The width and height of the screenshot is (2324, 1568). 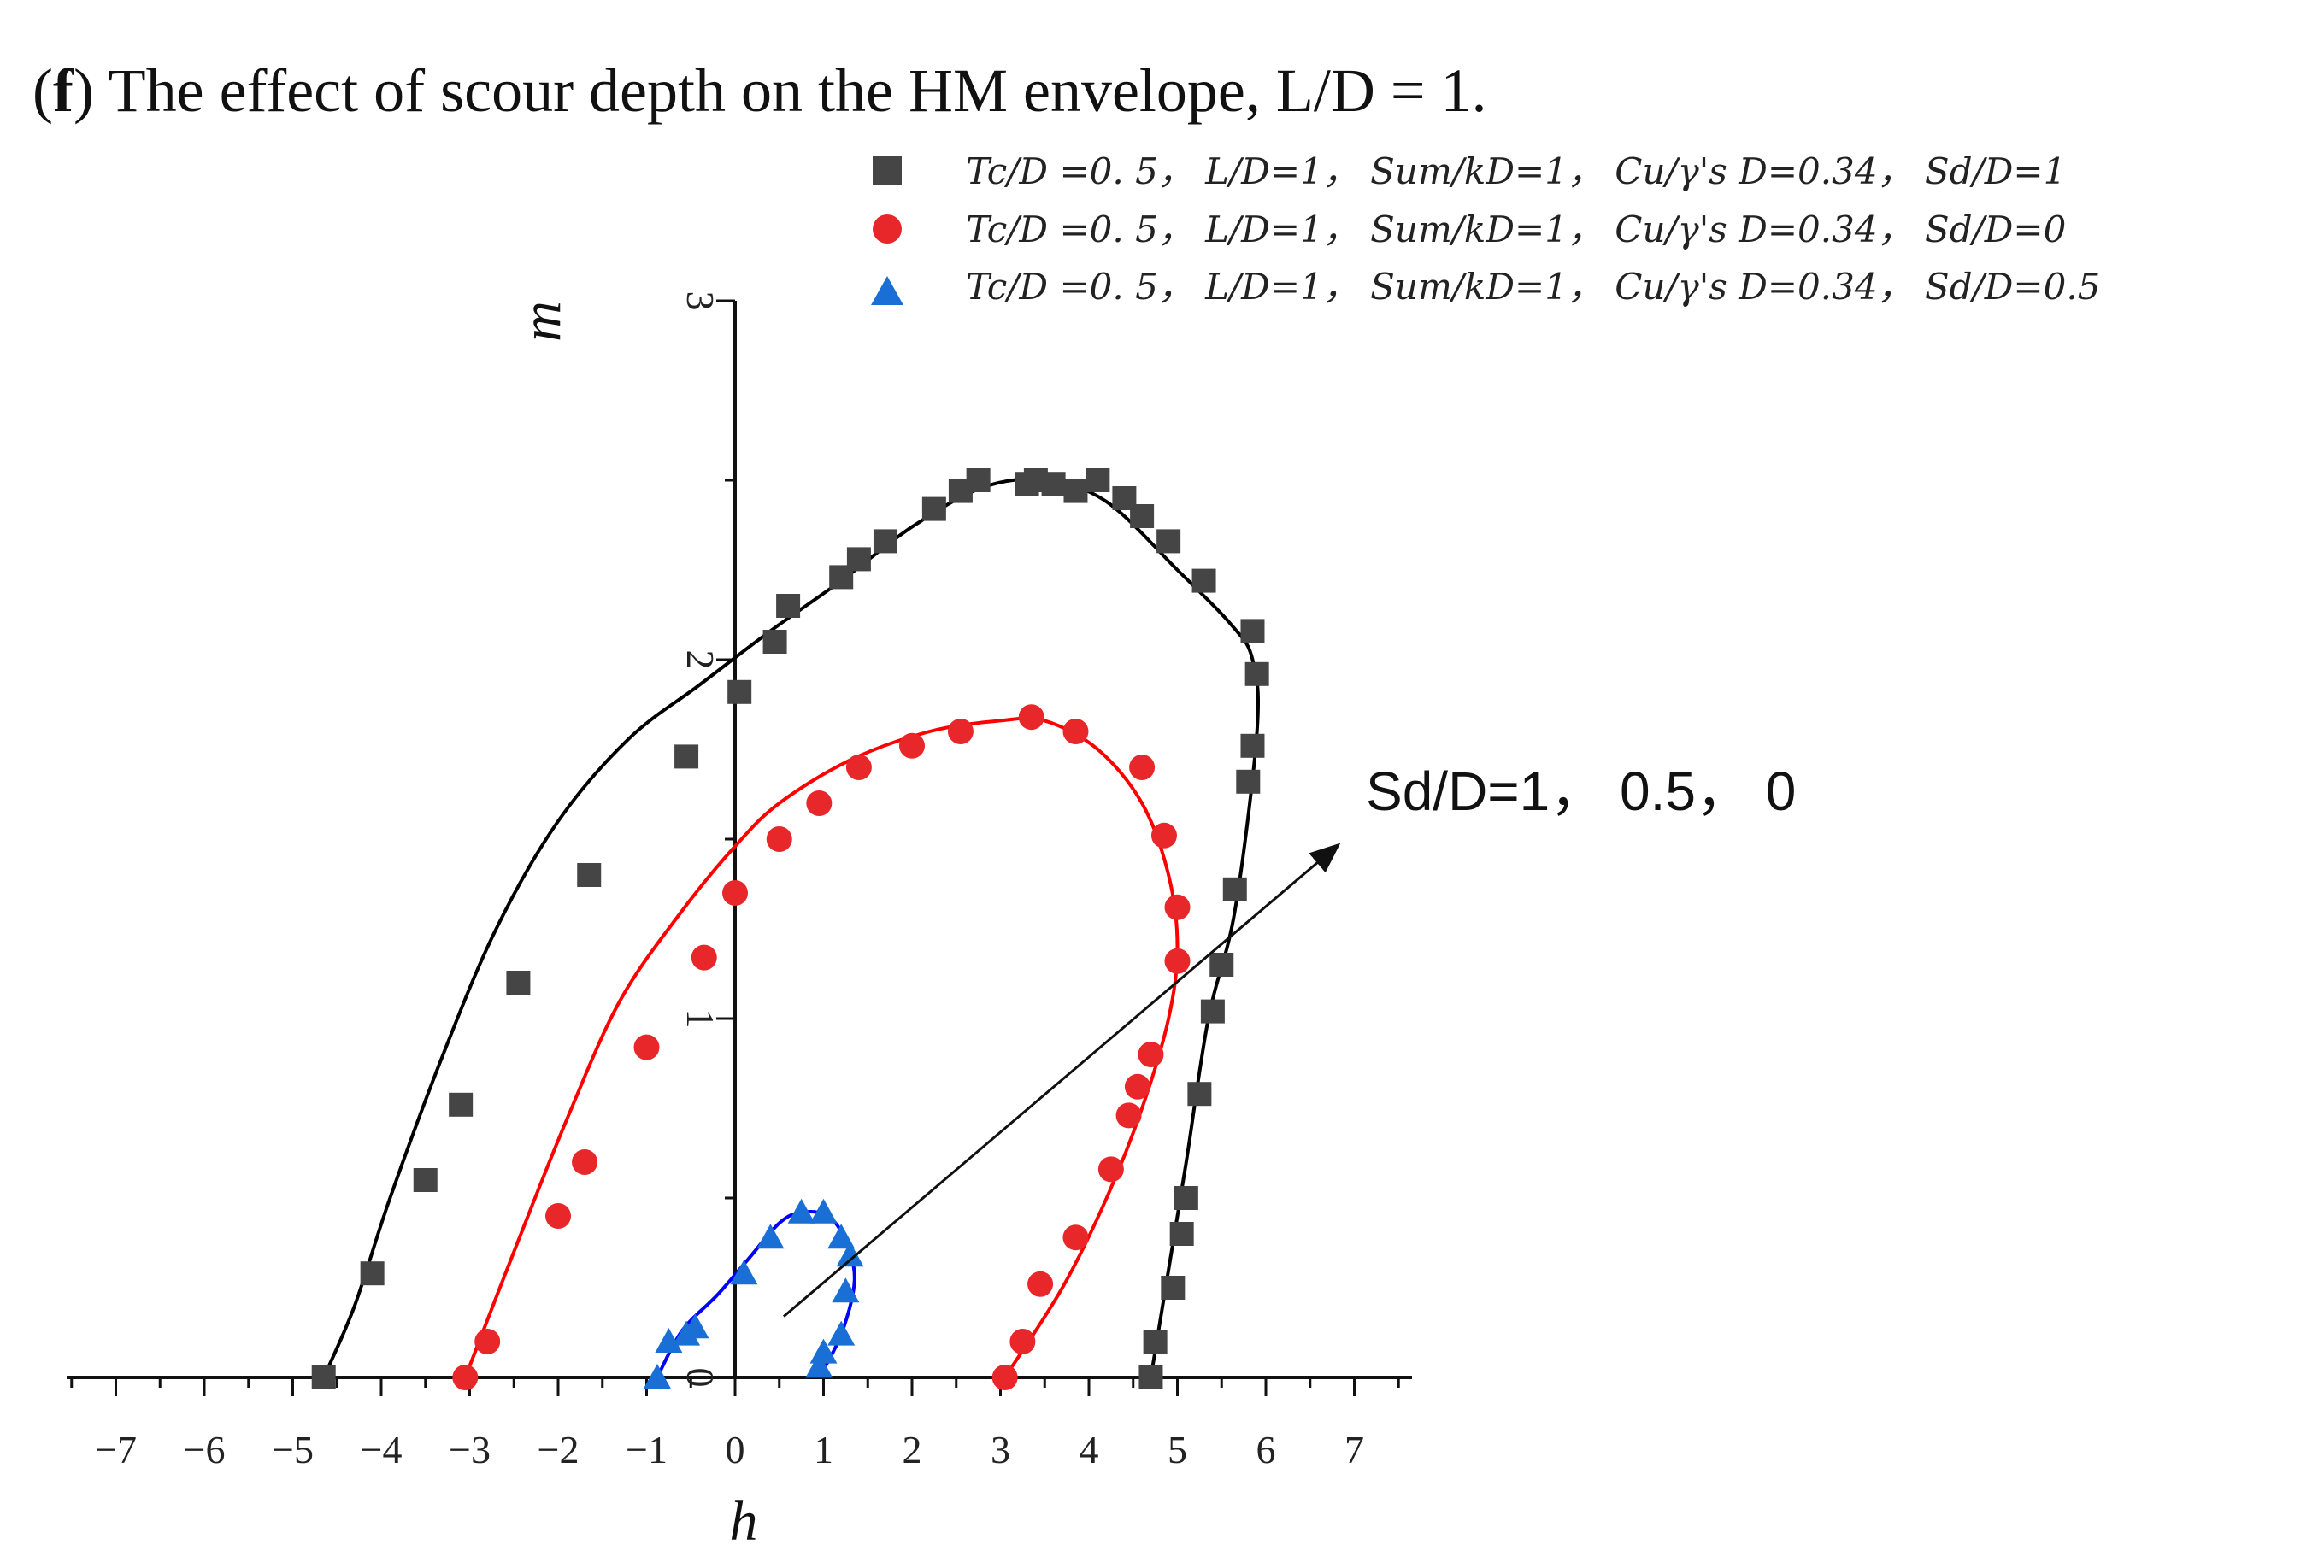 I want to click on series-circle, so click(x=821, y=1047).